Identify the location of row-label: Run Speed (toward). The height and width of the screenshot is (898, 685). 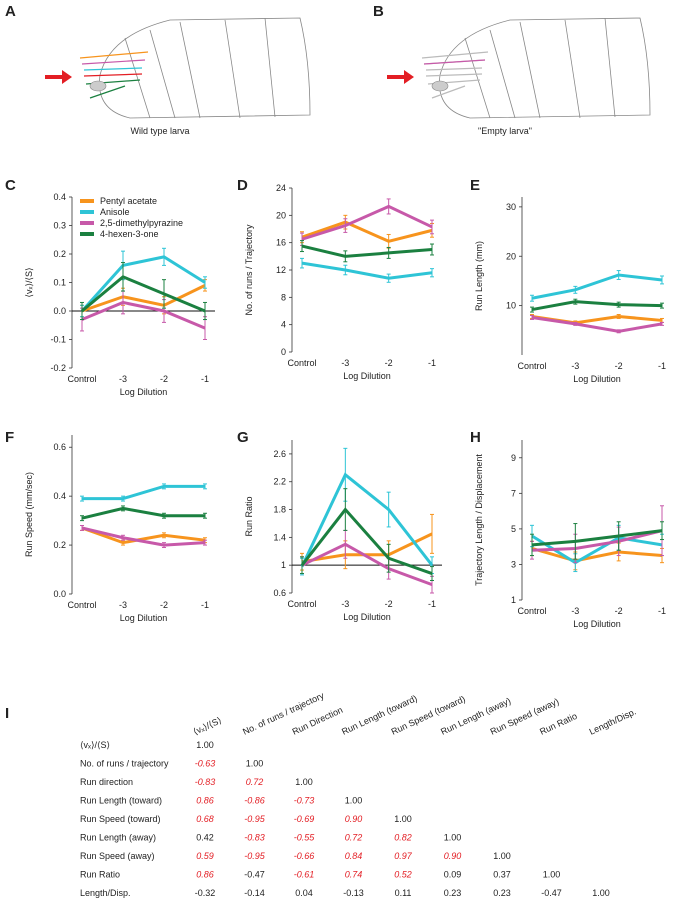
(120, 819).